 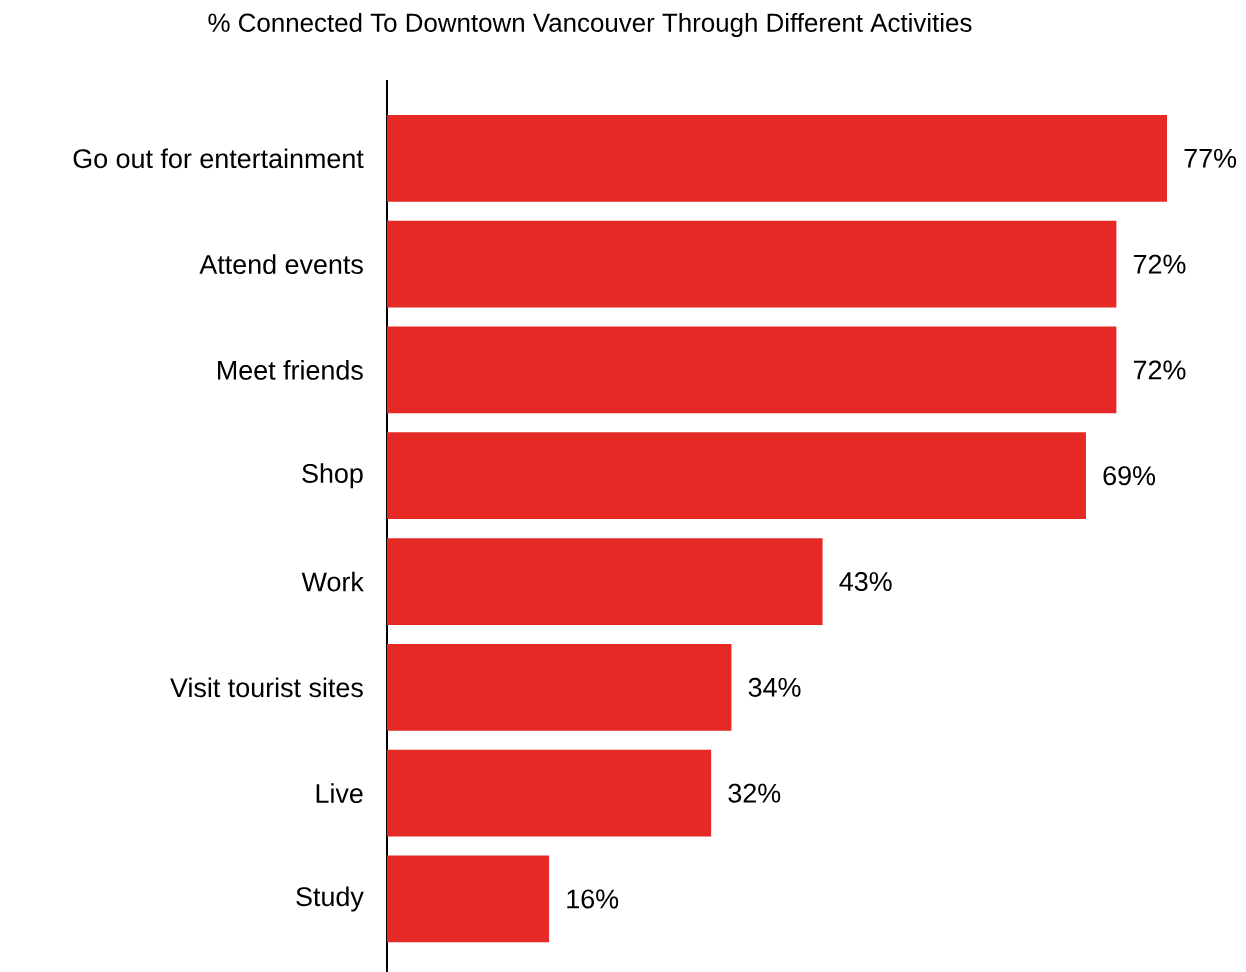 I want to click on y-tick-label: Live, so click(x=339, y=793).